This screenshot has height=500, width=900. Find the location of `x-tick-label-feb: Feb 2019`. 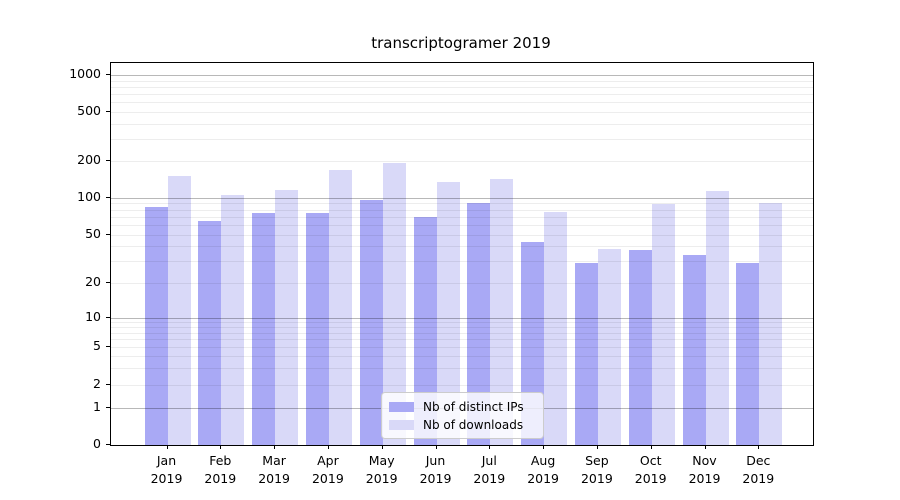

x-tick-label-feb: Feb 2019 is located at coordinates (220, 469).